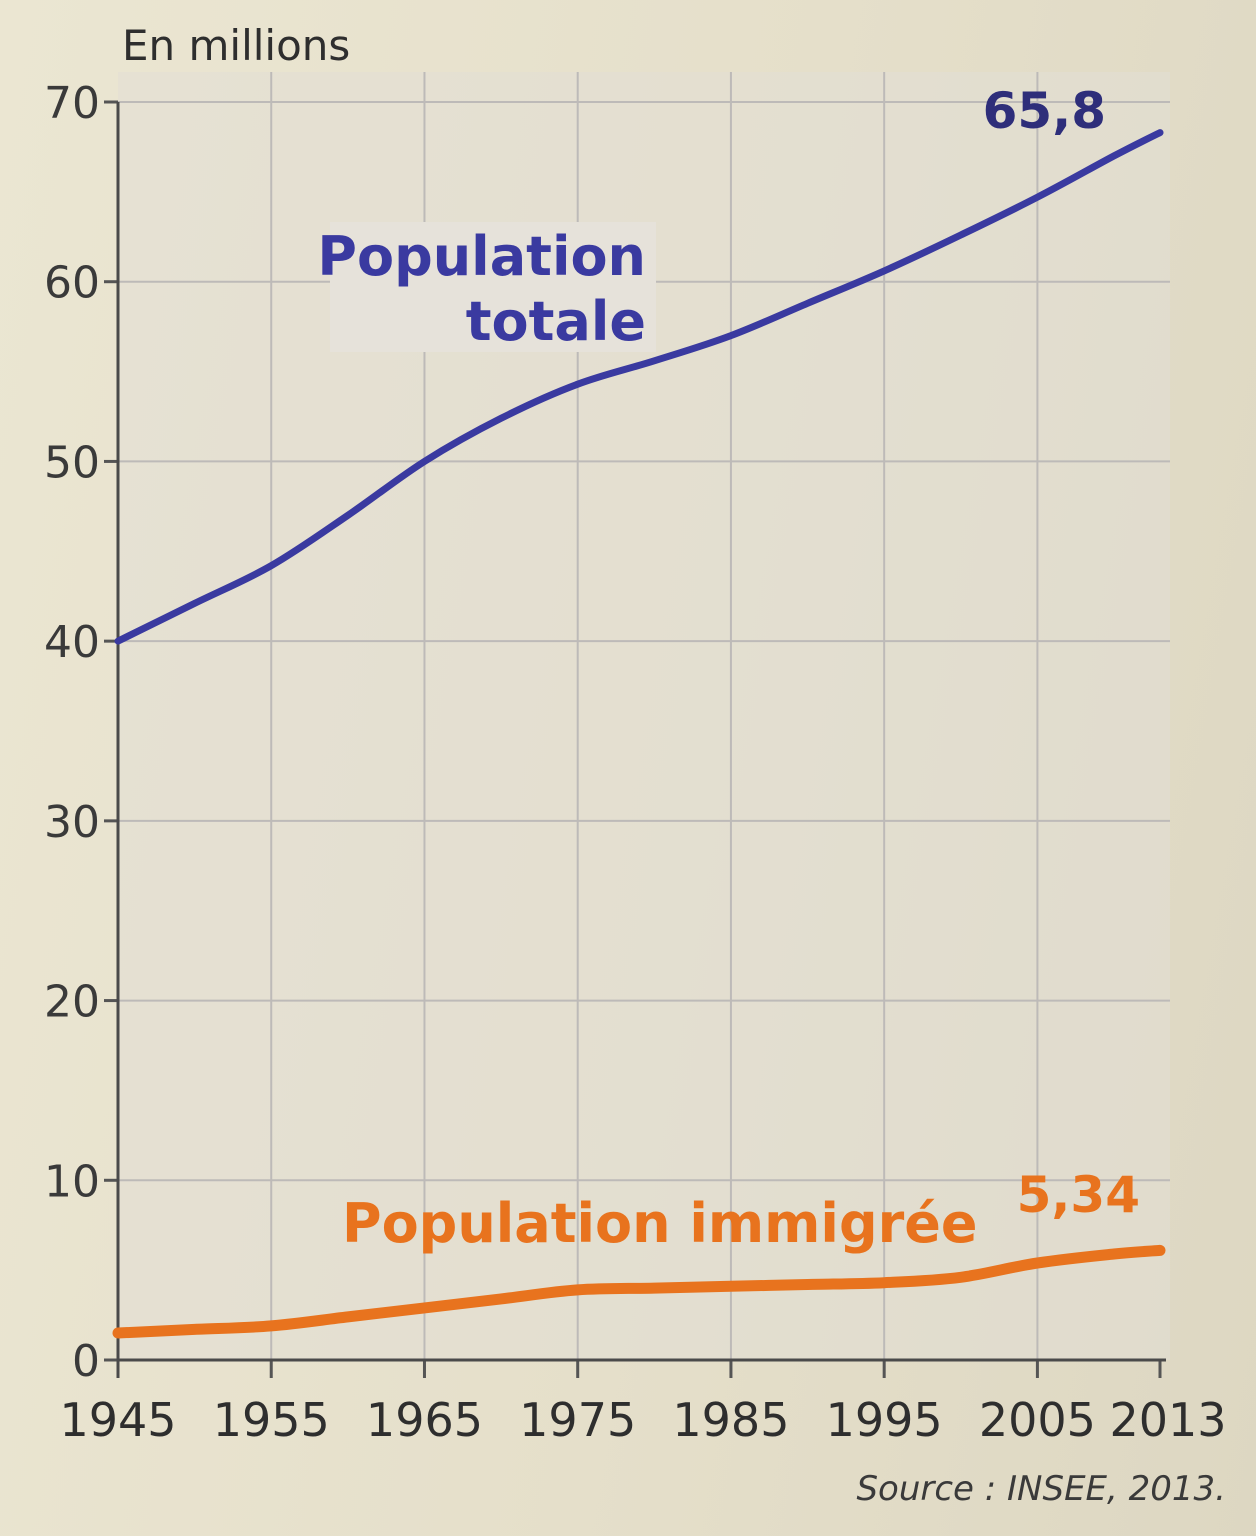  Describe the element at coordinates (86, 1361) in the screenshot. I see `y-tick-label: 0` at that location.